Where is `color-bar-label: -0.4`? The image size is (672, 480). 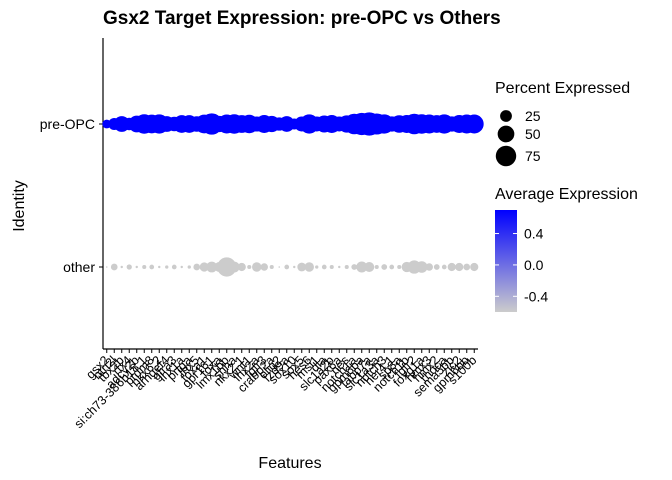 color-bar-label: -0.4 is located at coordinates (536, 296).